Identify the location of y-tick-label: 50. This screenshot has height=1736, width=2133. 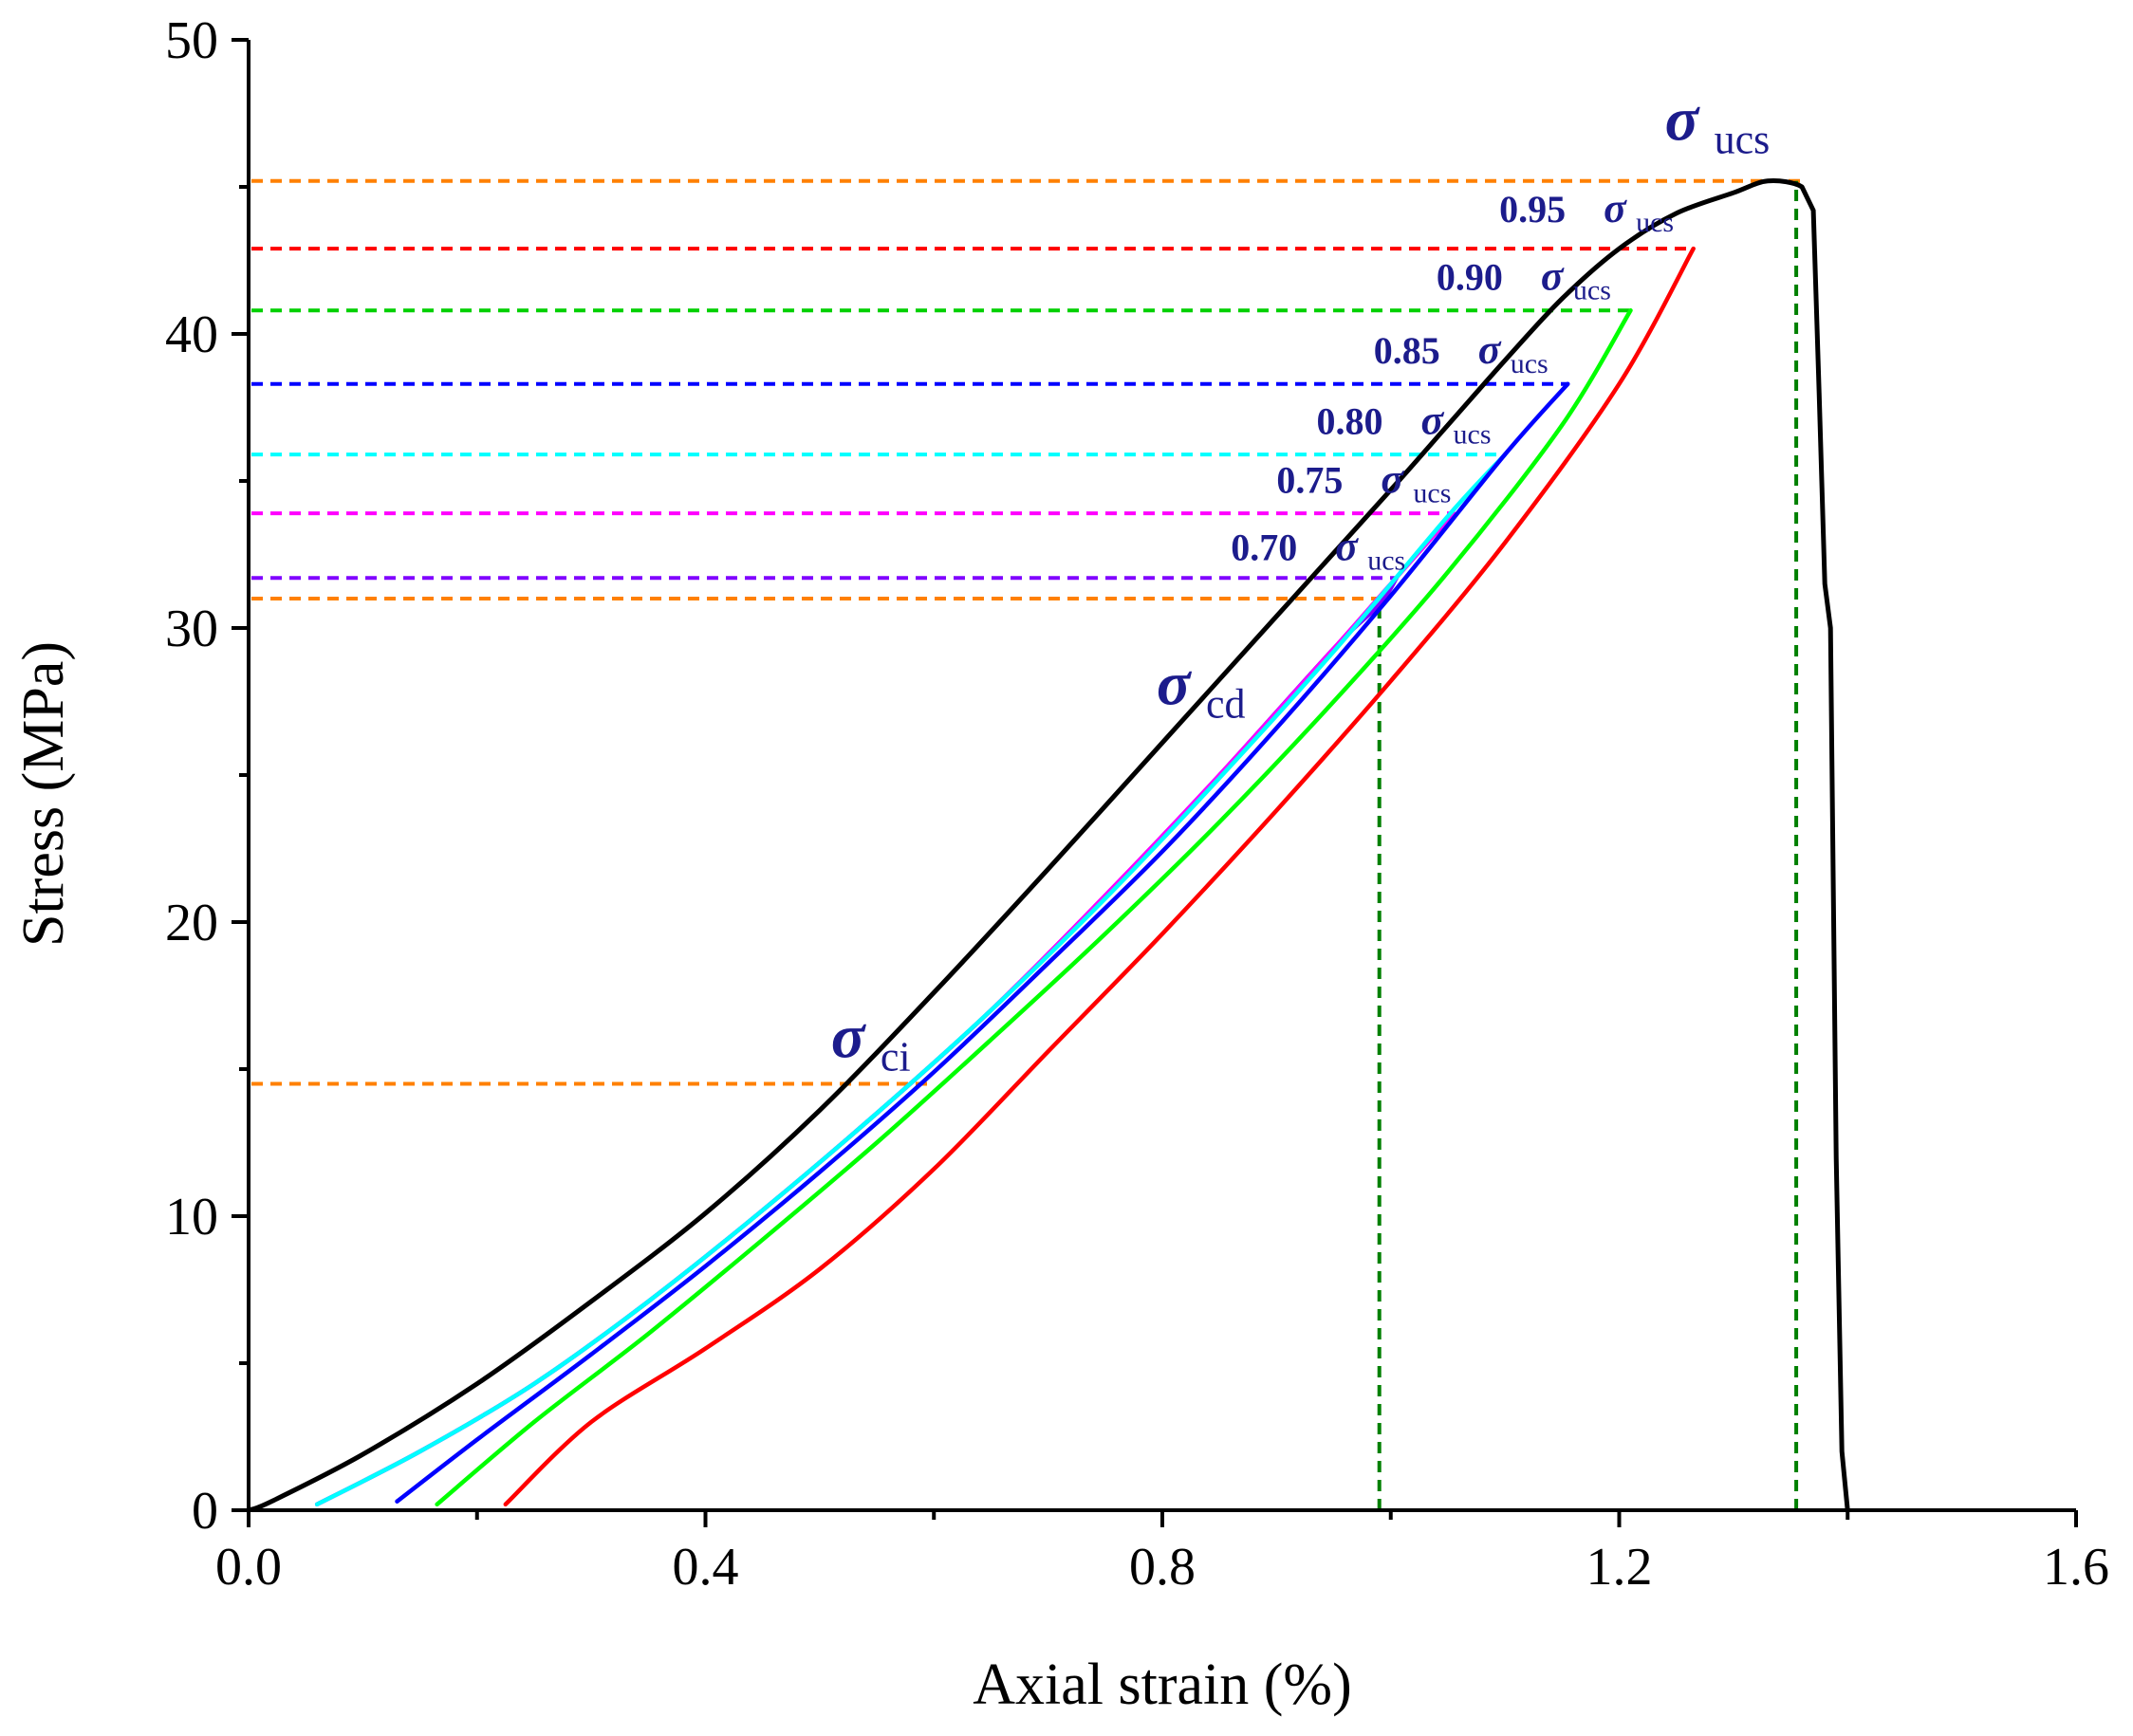
(191, 40).